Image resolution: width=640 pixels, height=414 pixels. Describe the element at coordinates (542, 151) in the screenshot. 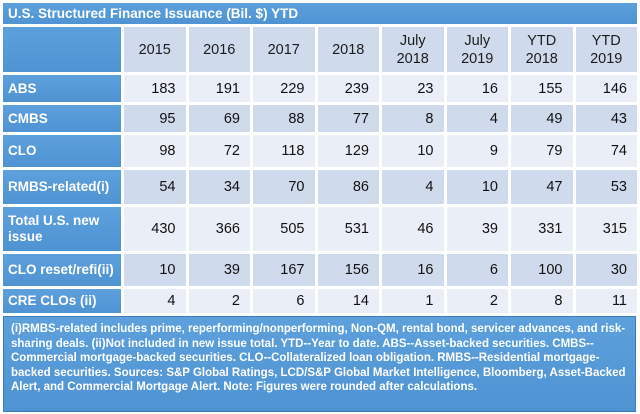

I see `cell-value: 79` at that location.